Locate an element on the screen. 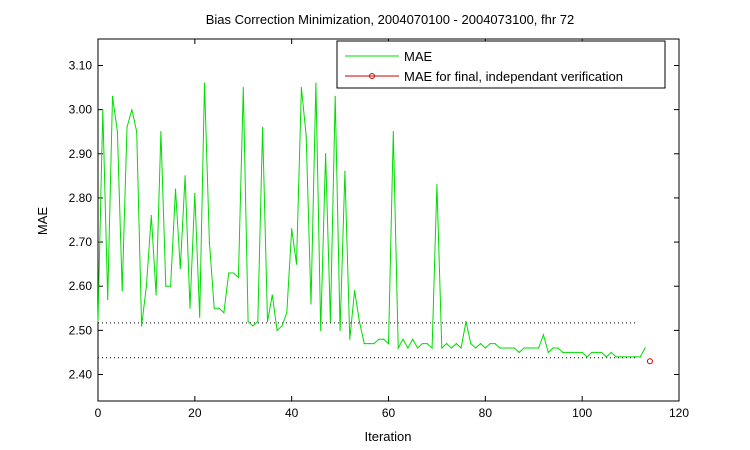 The width and height of the screenshot is (750, 450). x-tick-label: 80 is located at coordinates (486, 413).